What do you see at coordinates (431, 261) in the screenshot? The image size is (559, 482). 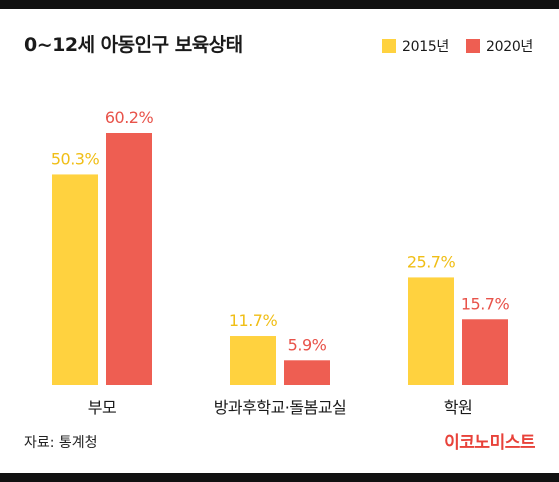 I see `data-label-2015-2: 25.7%` at bounding box center [431, 261].